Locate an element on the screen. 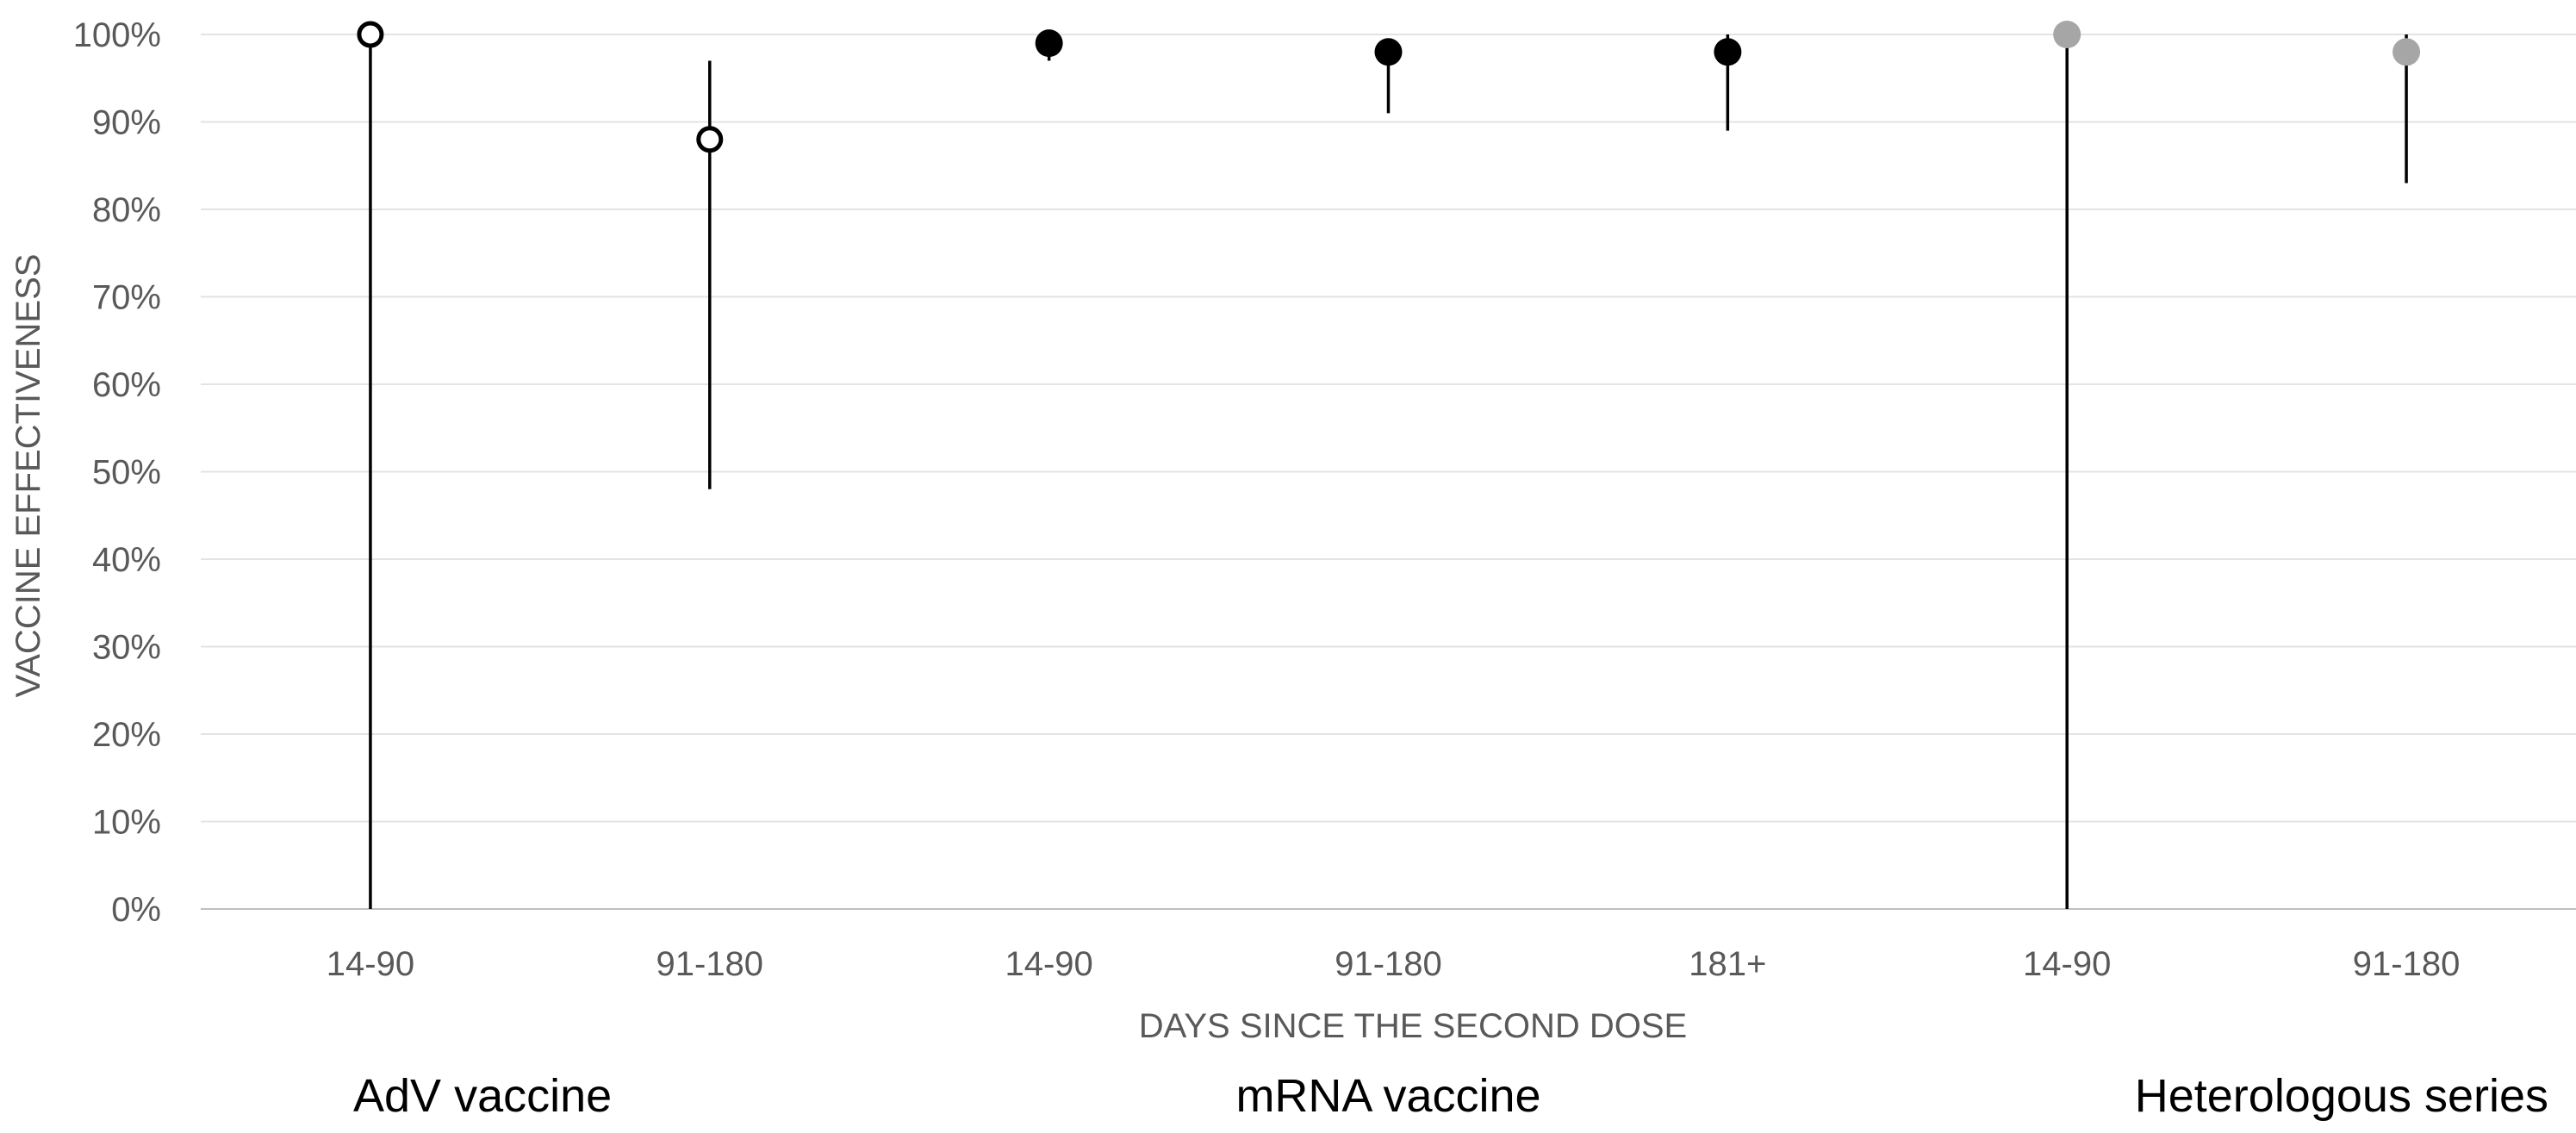 This screenshot has height=1133, width=2576. x-axis-ticks: 14-90 91-180 14-90 91-180 181+ 14-90 91-180 is located at coordinates (1394, 964).